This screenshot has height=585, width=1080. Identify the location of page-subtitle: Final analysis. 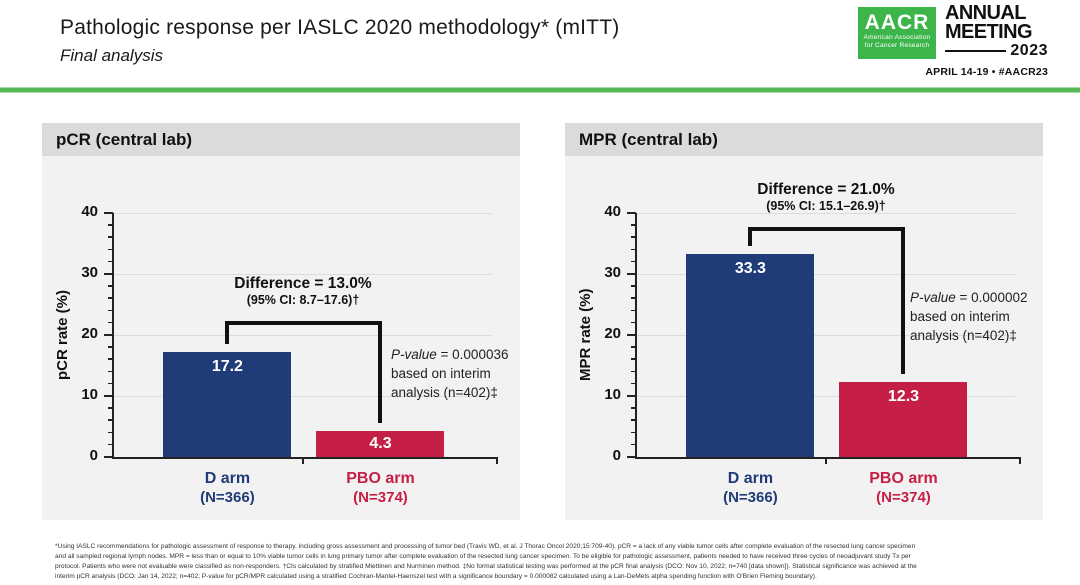
(111, 55).